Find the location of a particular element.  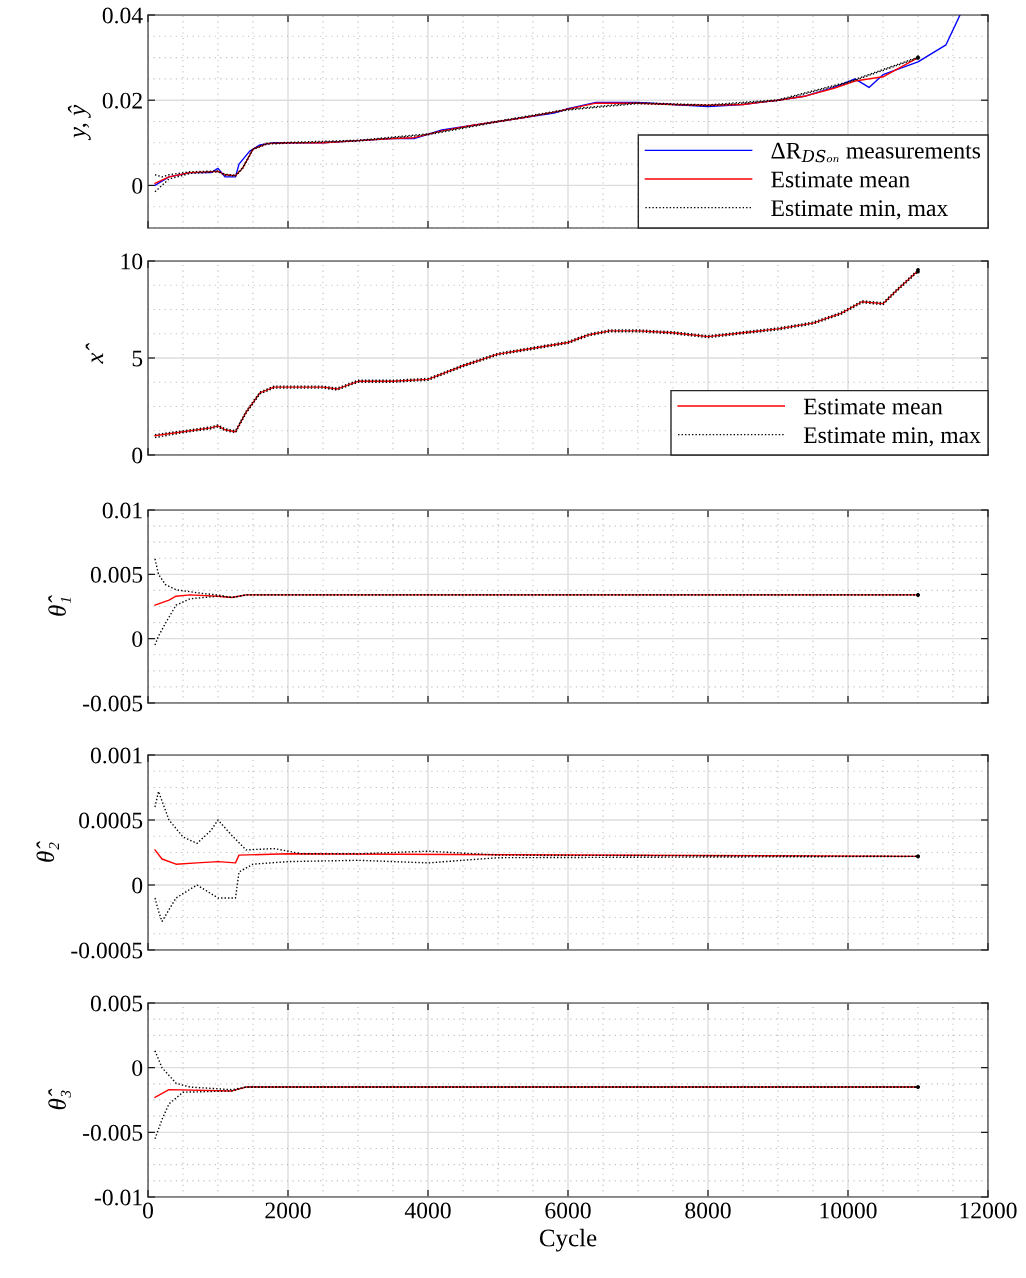

x-tick-label: 10000 is located at coordinates (848, 1210).